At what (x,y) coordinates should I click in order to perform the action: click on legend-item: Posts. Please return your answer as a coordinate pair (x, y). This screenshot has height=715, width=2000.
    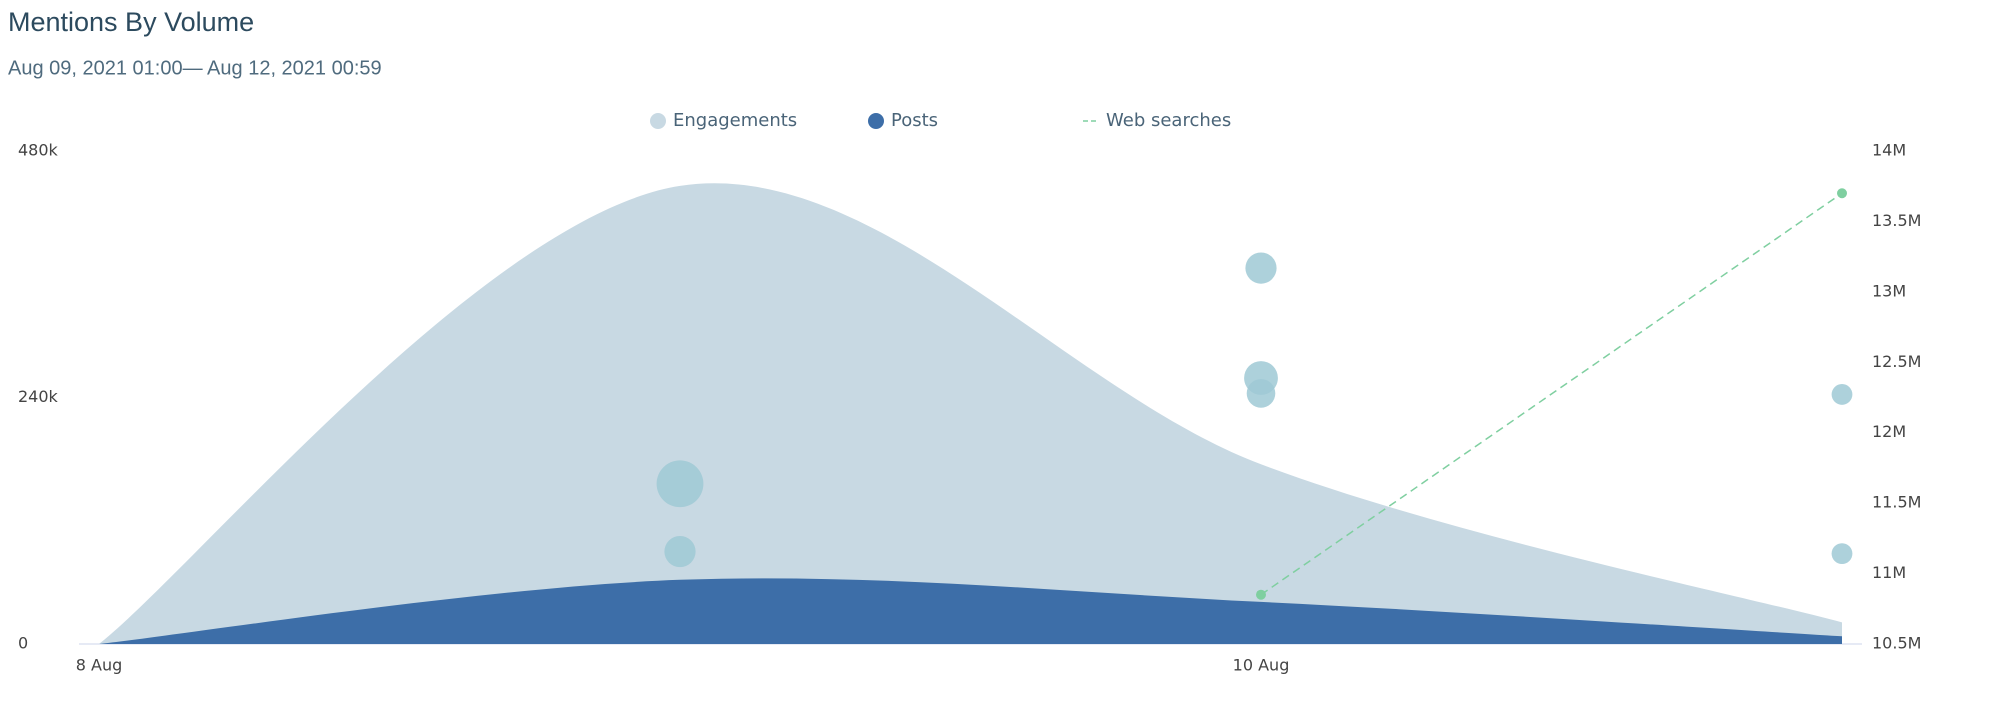
    Looking at the image, I should click on (903, 120).